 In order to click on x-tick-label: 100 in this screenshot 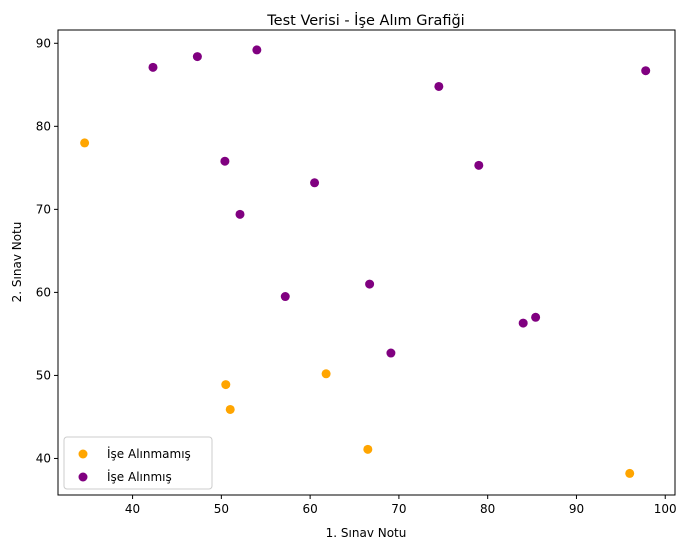, I will do `click(665, 509)`.